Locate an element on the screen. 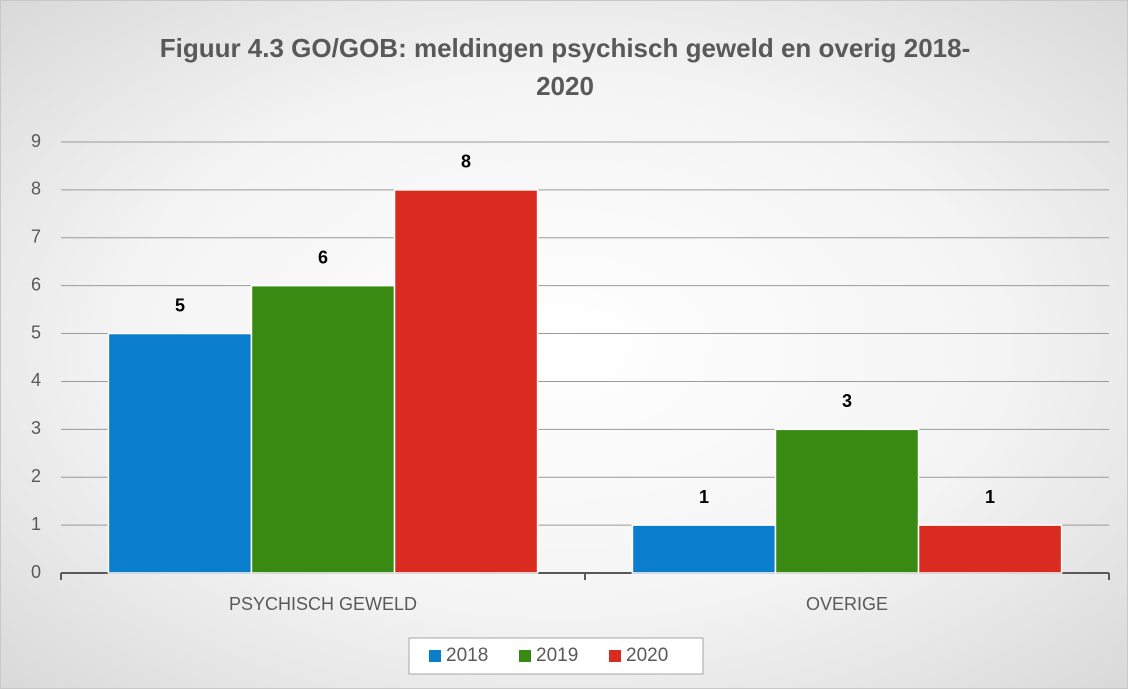 The height and width of the screenshot is (689, 1128). data-label: 3 is located at coordinates (847, 401).